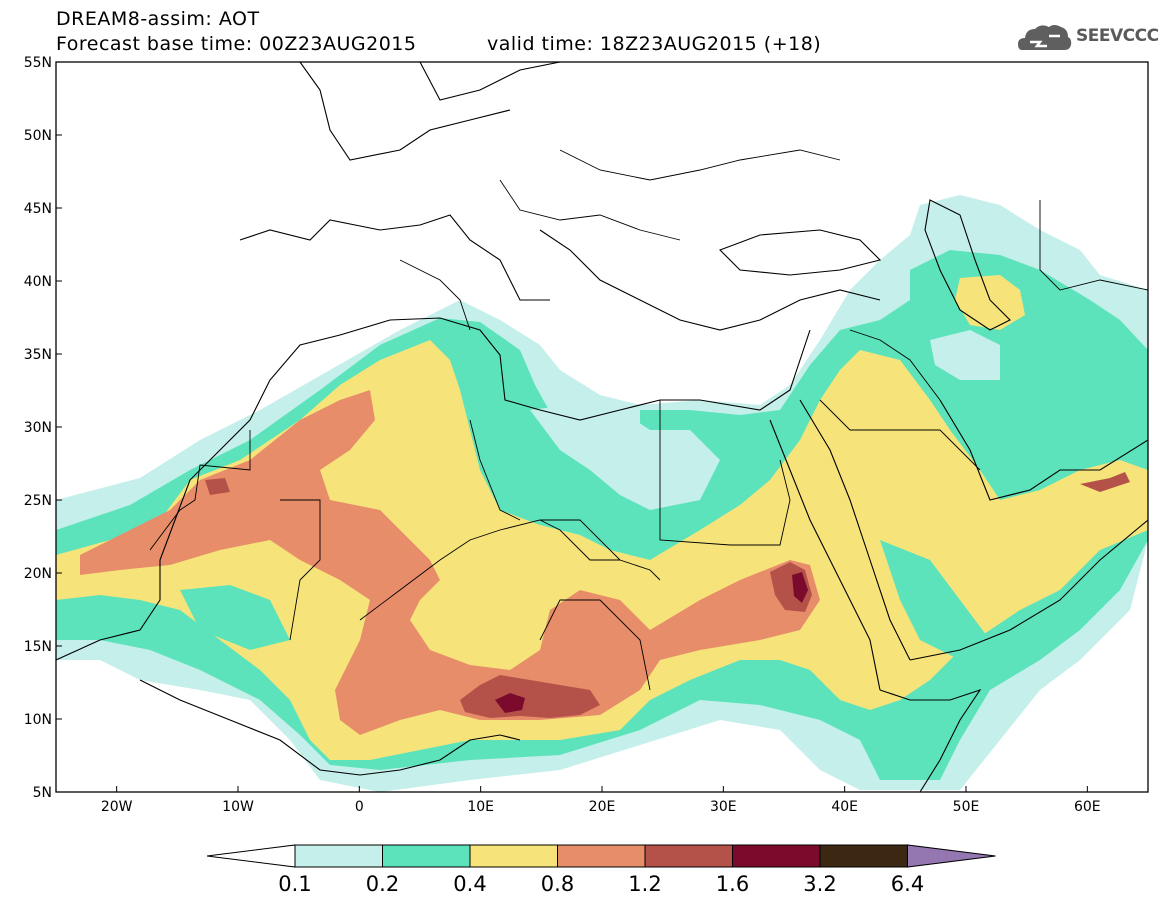 The image size is (1165, 905). Describe the element at coordinates (732, 884) in the screenshot. I see `colorbar-level-label: 1.6` at that location.